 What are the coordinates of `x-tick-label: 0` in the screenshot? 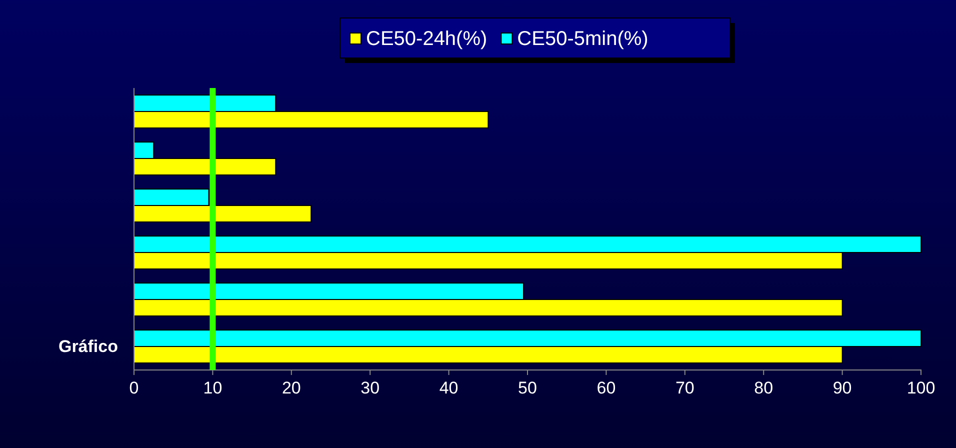 It's located at (134, 388).